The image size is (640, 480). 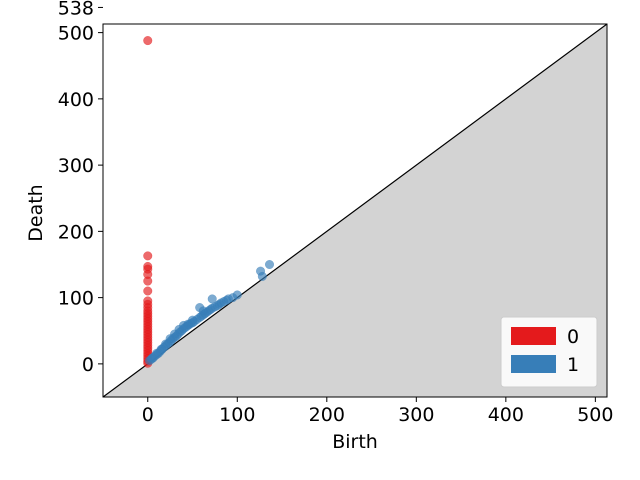 I want to click on y-tick-label-400: 400, so click(x=76, y=100).